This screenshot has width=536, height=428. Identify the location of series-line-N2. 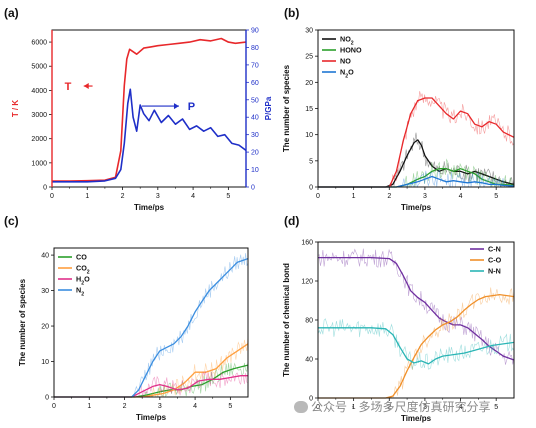
(151, 327).